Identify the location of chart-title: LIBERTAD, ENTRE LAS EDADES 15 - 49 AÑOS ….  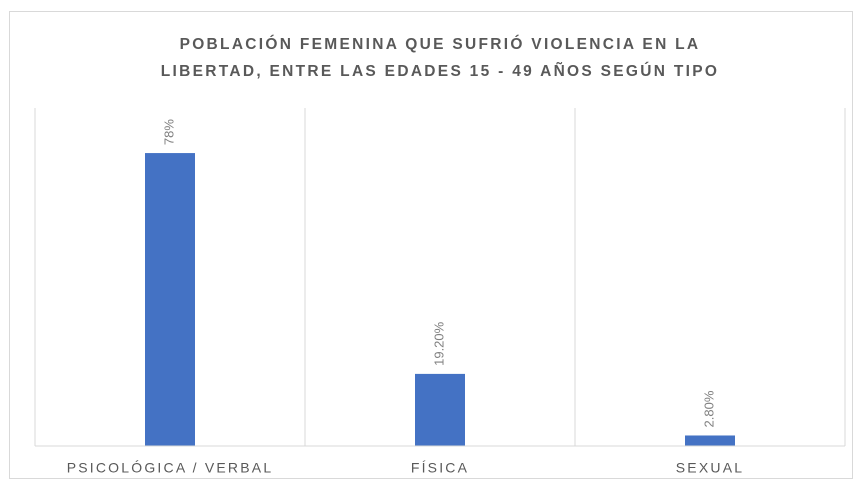
(440, 71).